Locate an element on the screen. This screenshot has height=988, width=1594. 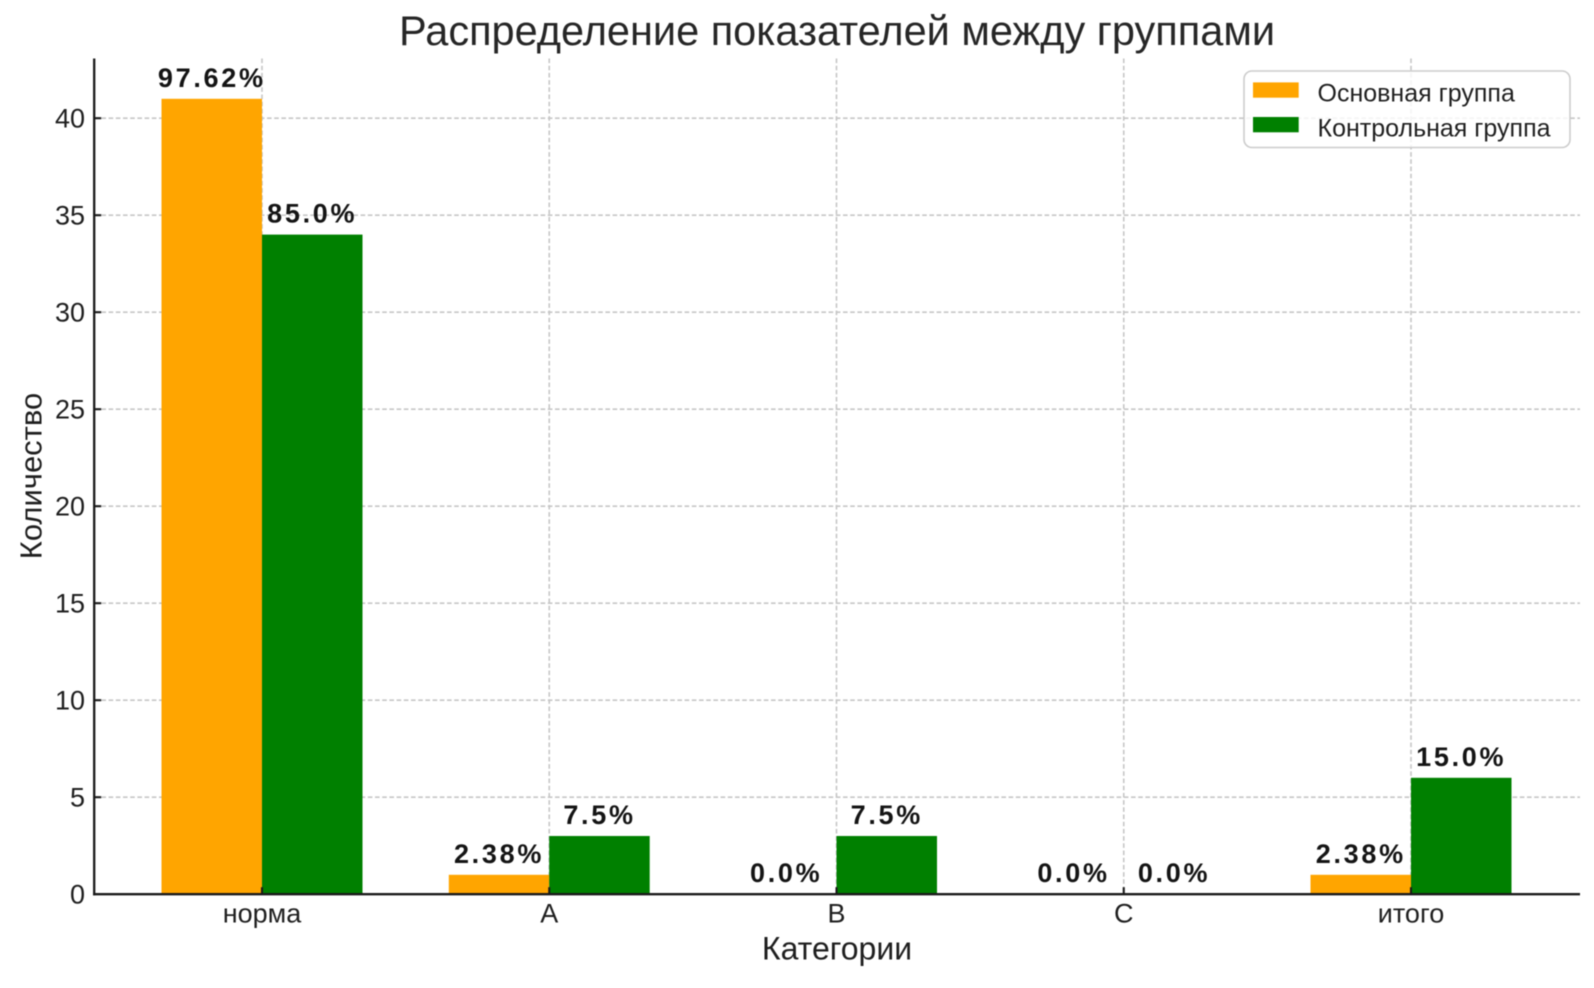
svg-text:Распределение показателей межд: Распределение показателей между группами is located at coordinates (837, 30).